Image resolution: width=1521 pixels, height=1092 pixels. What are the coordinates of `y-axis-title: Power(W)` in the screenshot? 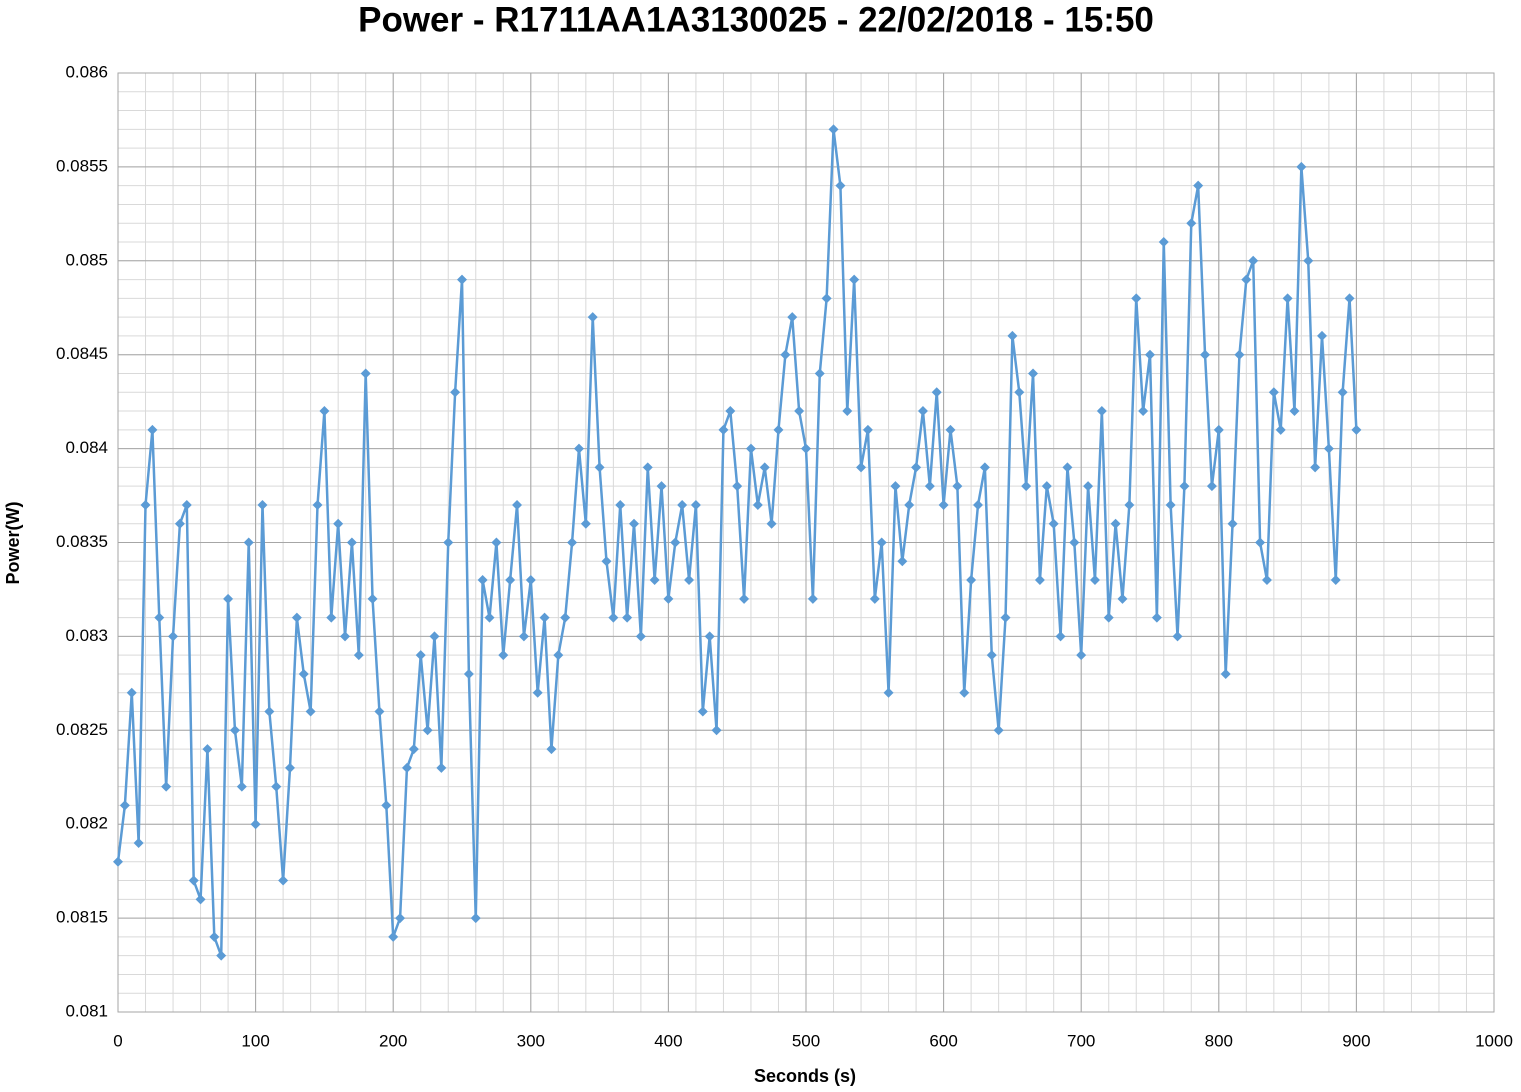 It's located at (13, 542).